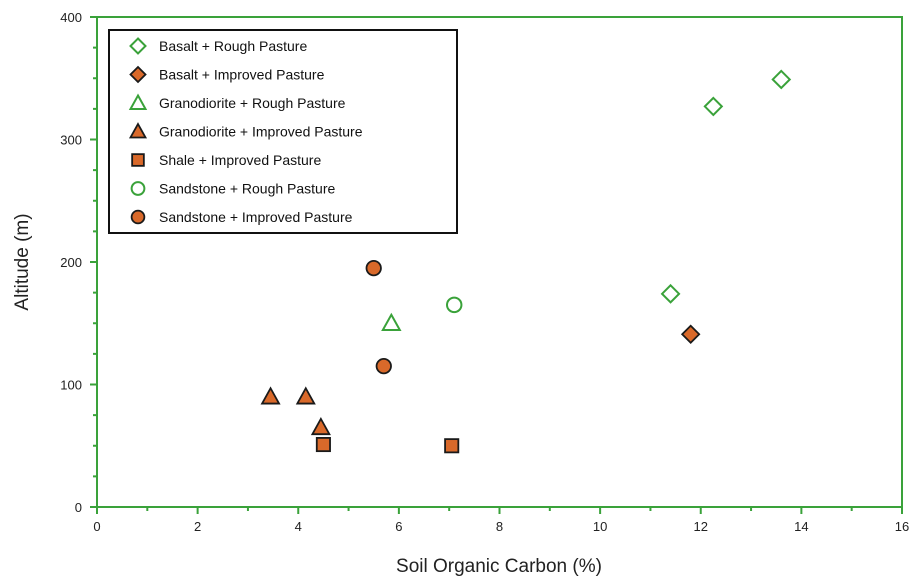  Describe the element at coordinates (138, 160) in the screenshot. I see `legend-marker-square` at that location.